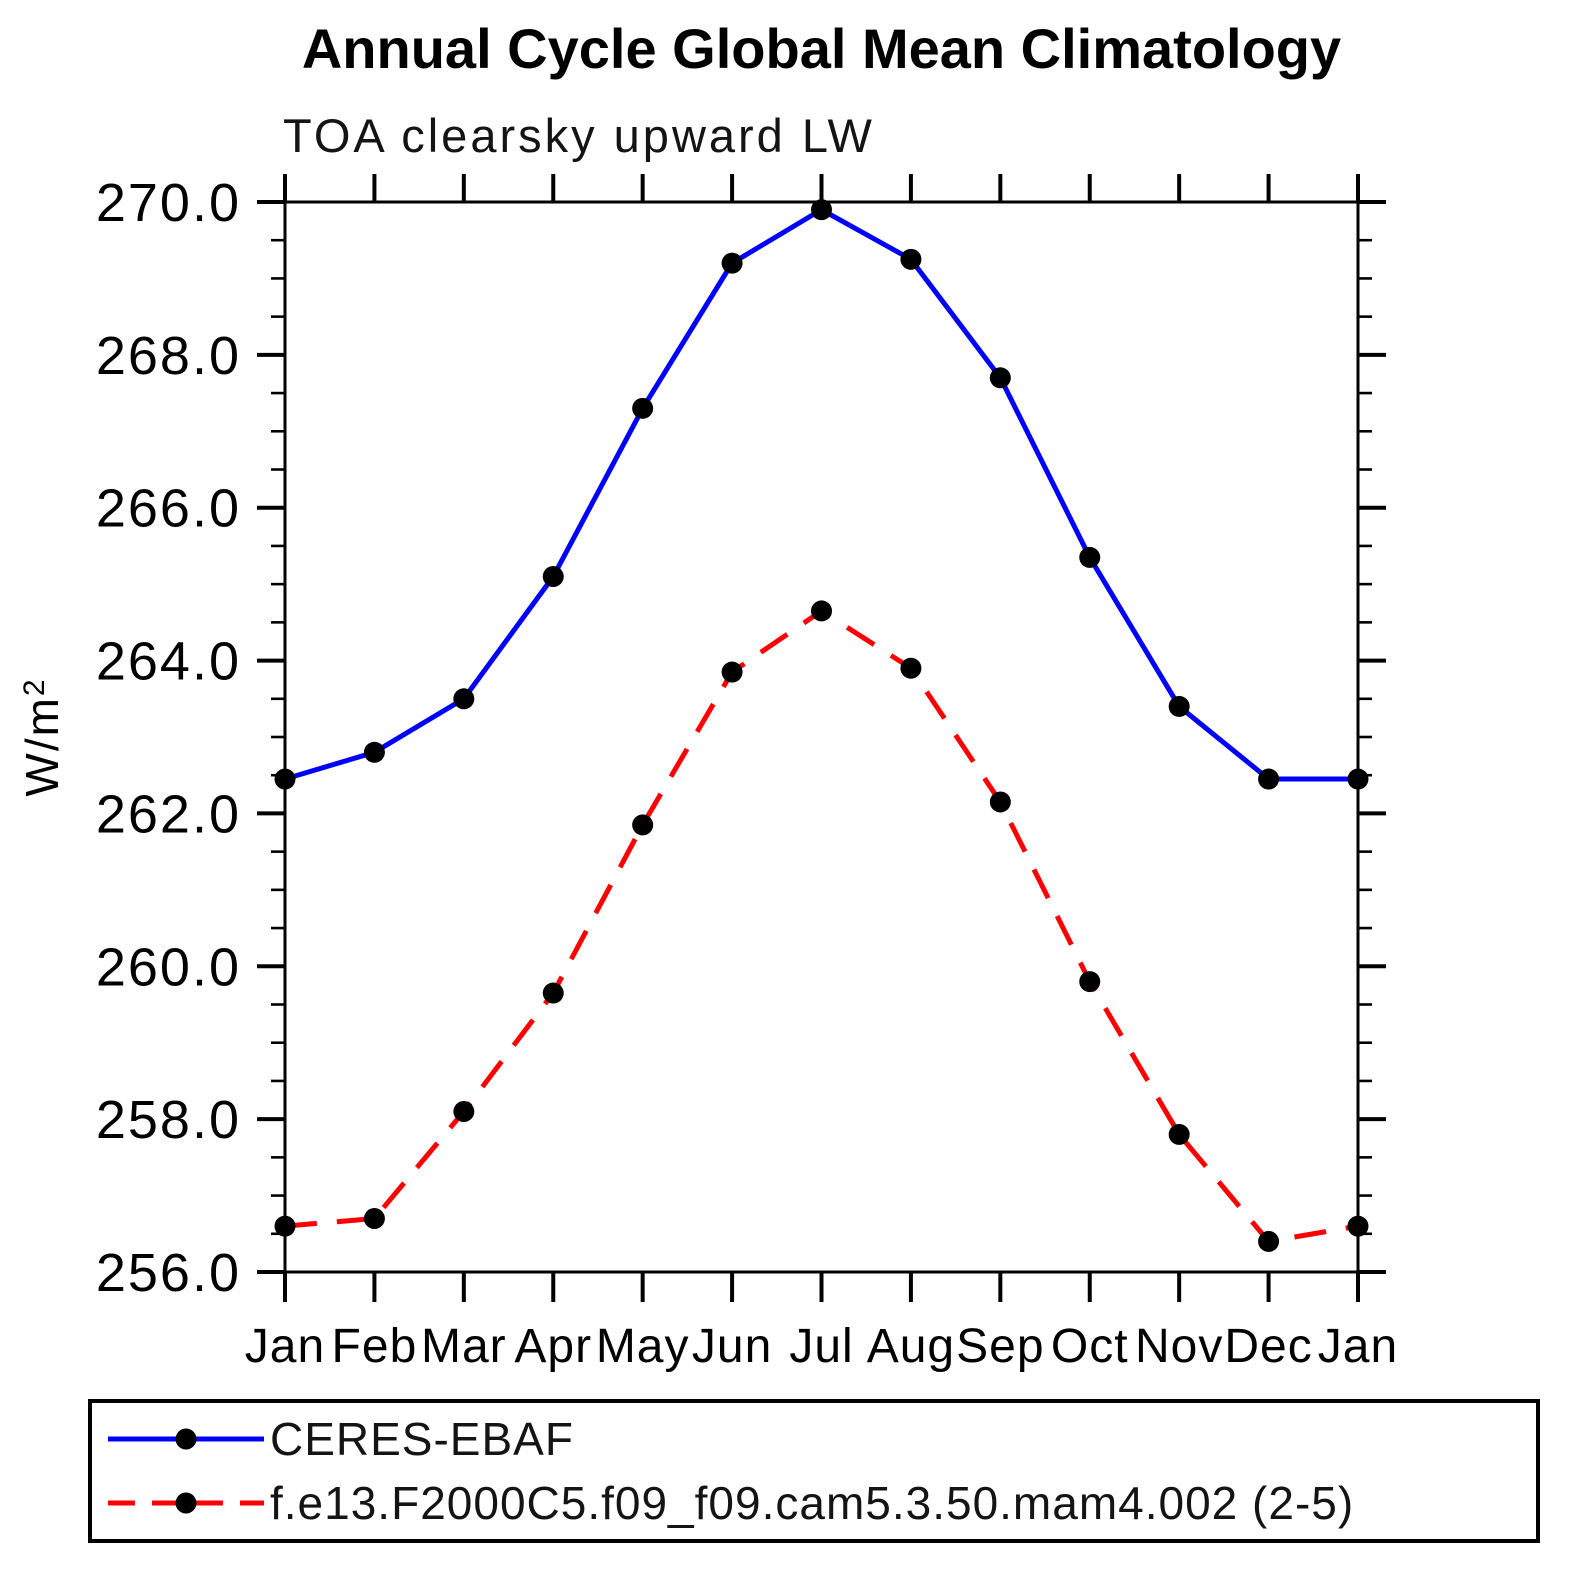  Describe the element at coordinates (1268, 1346) in the screenshot. I see `x-tick-label: Dec` at that location.